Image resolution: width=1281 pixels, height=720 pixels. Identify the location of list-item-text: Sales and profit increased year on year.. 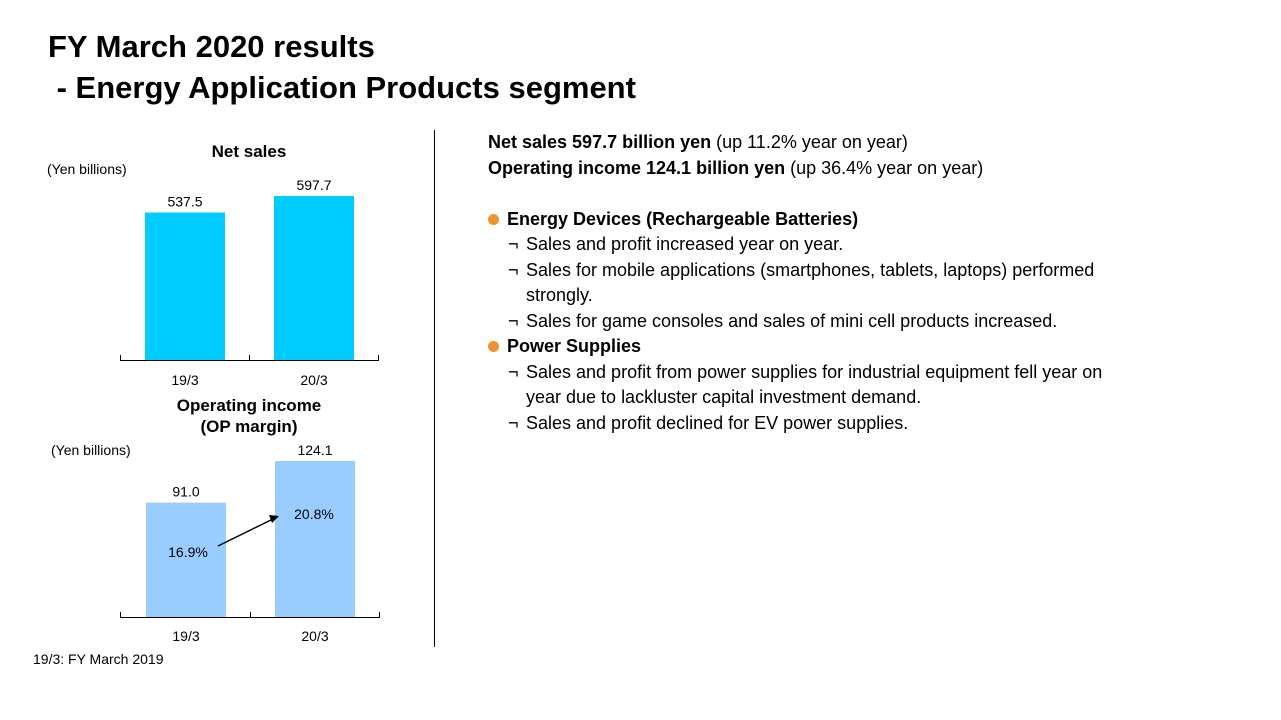
(685, 244).